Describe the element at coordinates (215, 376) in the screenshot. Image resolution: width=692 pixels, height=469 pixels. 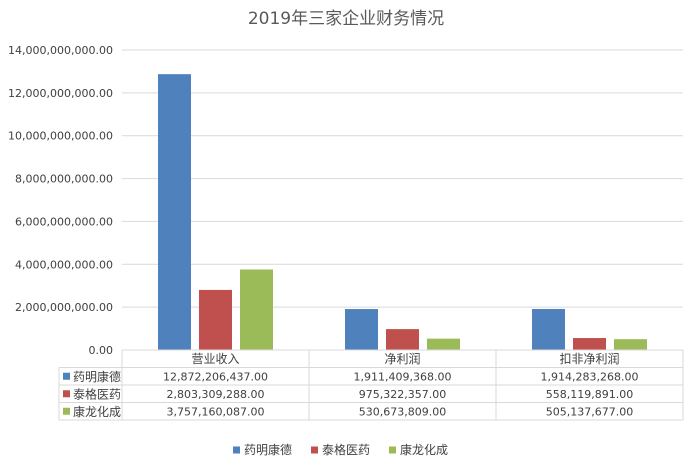
I see `data-label: 12,872,206,437.00` at that location.